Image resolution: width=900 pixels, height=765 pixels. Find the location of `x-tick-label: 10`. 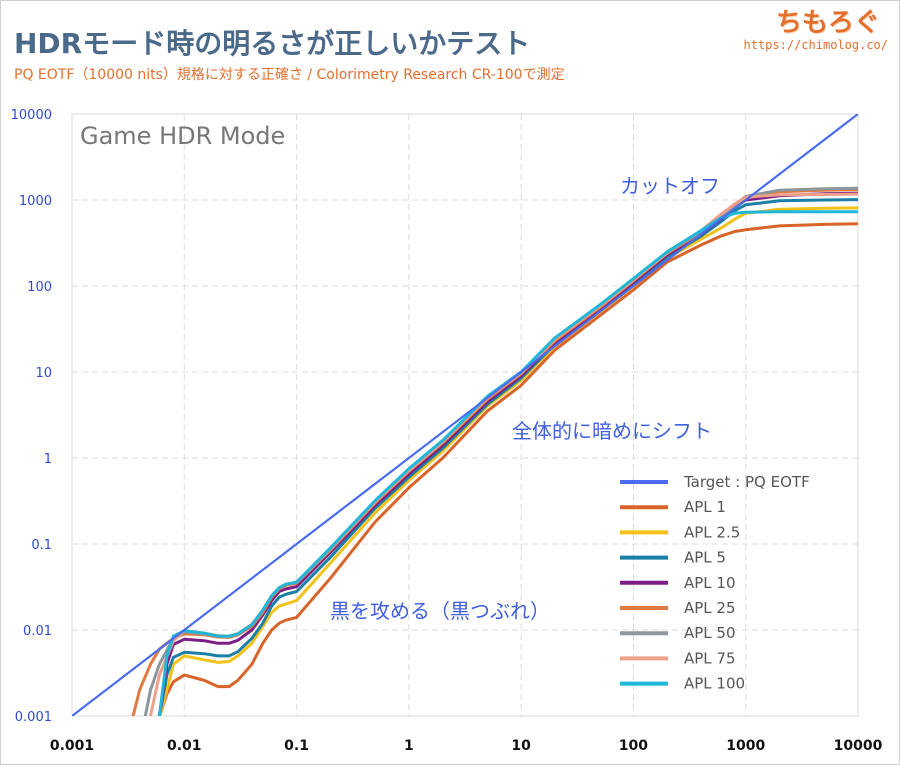

x-tick-label: 10 is located at coordinates (521, 746).